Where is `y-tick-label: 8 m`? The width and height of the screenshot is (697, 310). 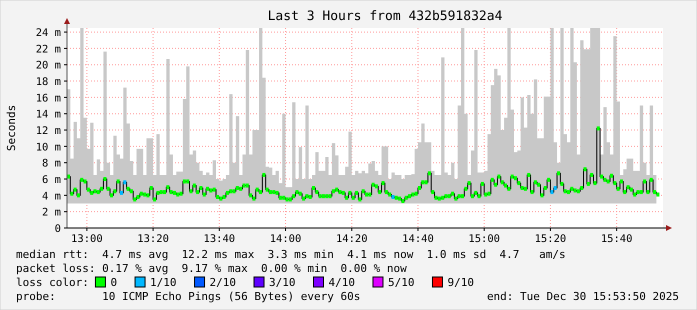 y-tick-label: 8 m is located at coordinates (51, 164).